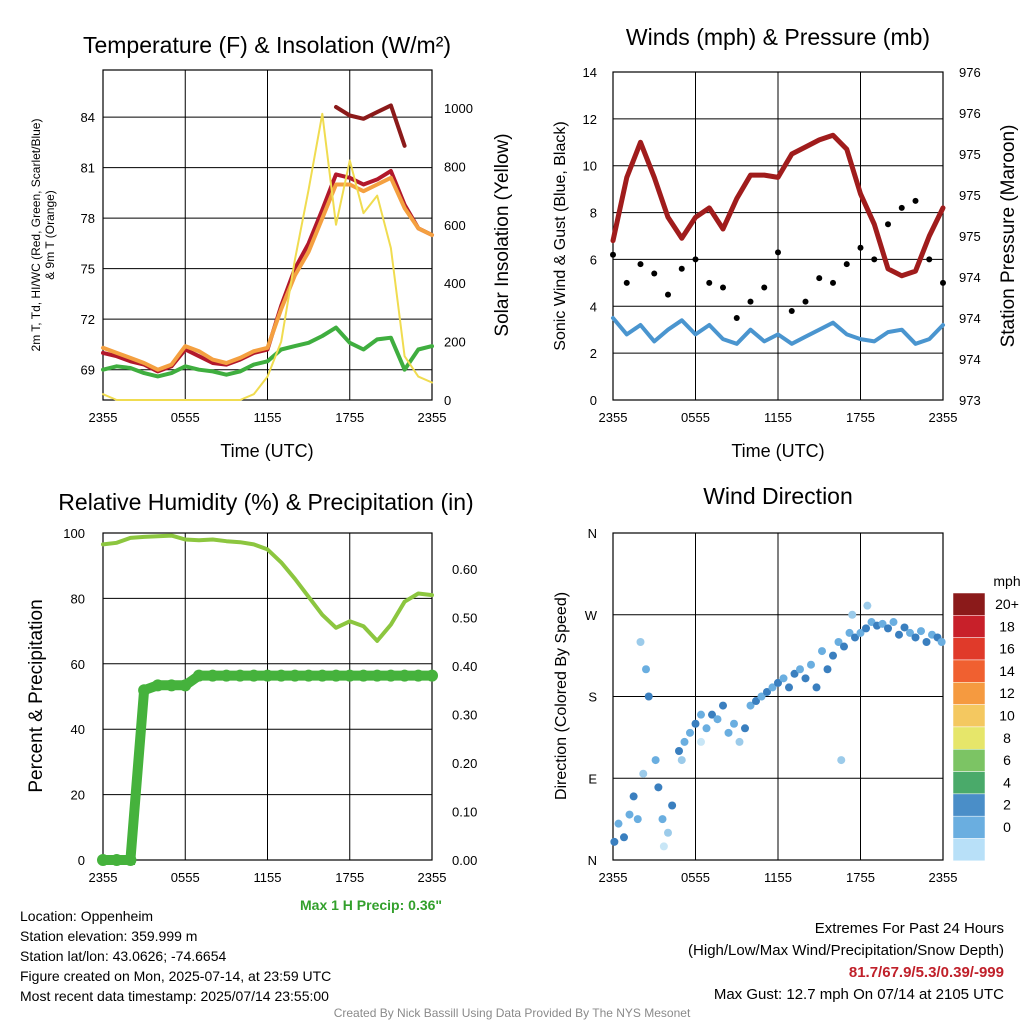 This screenshot has width=1024, height=1024. What do you see at coordinates (1007, 671) in the screenshot?
I see `wdir-colorbar-label: 14` at bounding box center [1007, 671].